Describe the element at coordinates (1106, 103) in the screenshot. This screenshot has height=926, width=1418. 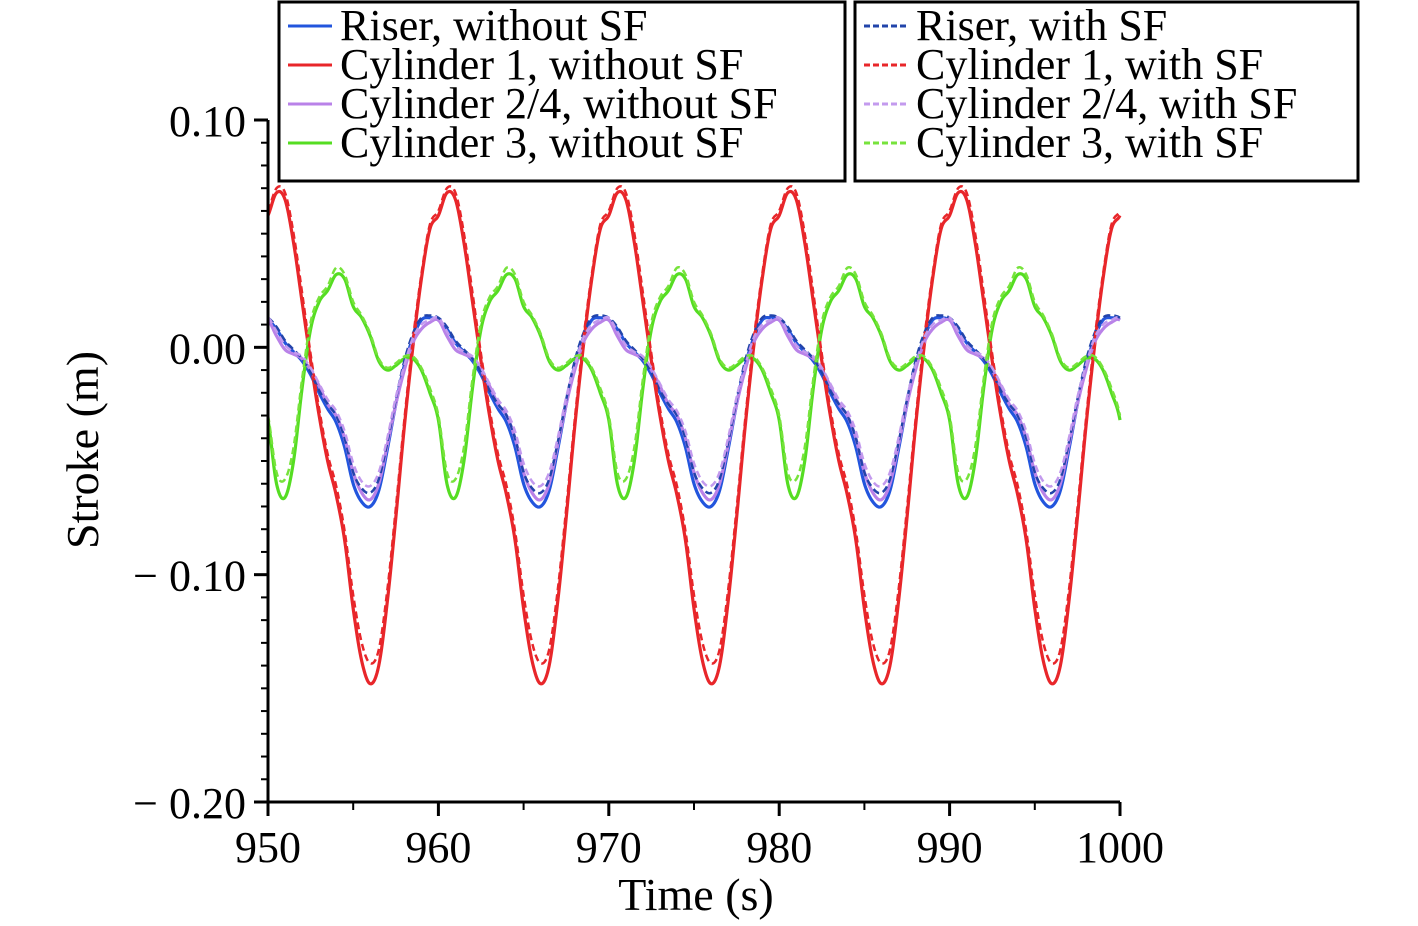
I see `legend-label-cylinder-2-4-with-sf: Cylinder 2/4, with SF` at that location.